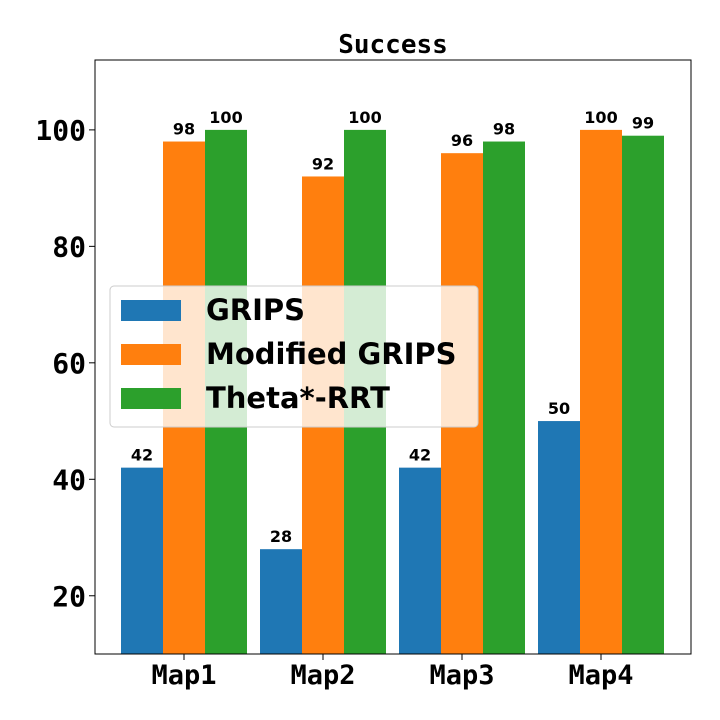 This screenshot has width=720, height=720. I want to click on legend: GRIPS Modified GRIPS Theta*-RRT, so click(294, 356).